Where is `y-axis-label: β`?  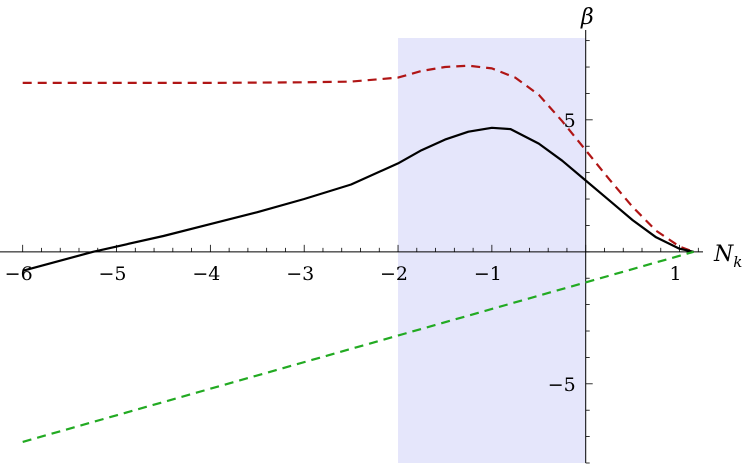
y-axis-label: β is located at coordinates (587, 17).